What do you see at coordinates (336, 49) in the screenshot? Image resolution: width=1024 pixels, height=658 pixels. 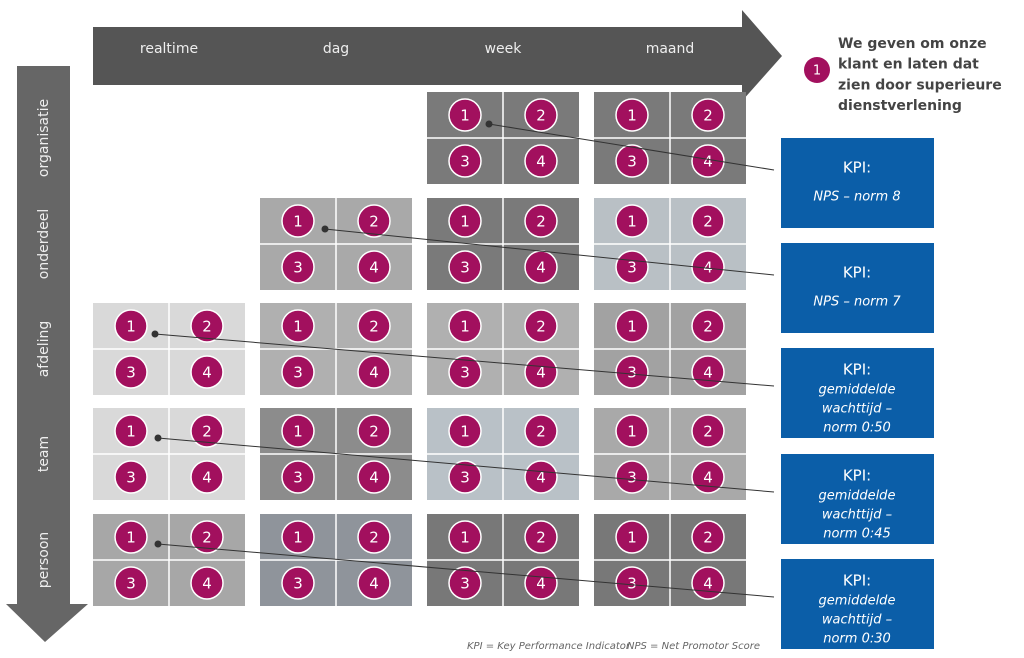 I see `column-label: dag` at bounding box center [336, 49].